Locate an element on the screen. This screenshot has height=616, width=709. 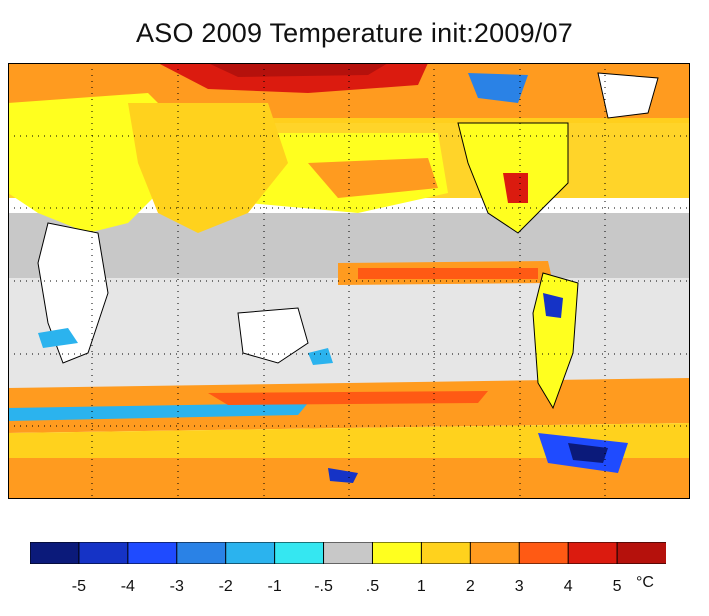
north-pacific-orange is located at coordinates (373, 178).